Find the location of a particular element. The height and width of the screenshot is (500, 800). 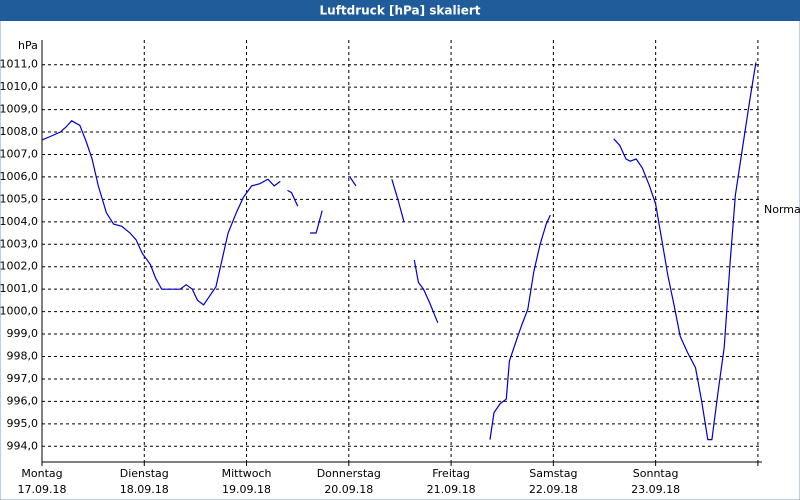

y-tick-label: 1011,0 is located at coordinates (19, 64).